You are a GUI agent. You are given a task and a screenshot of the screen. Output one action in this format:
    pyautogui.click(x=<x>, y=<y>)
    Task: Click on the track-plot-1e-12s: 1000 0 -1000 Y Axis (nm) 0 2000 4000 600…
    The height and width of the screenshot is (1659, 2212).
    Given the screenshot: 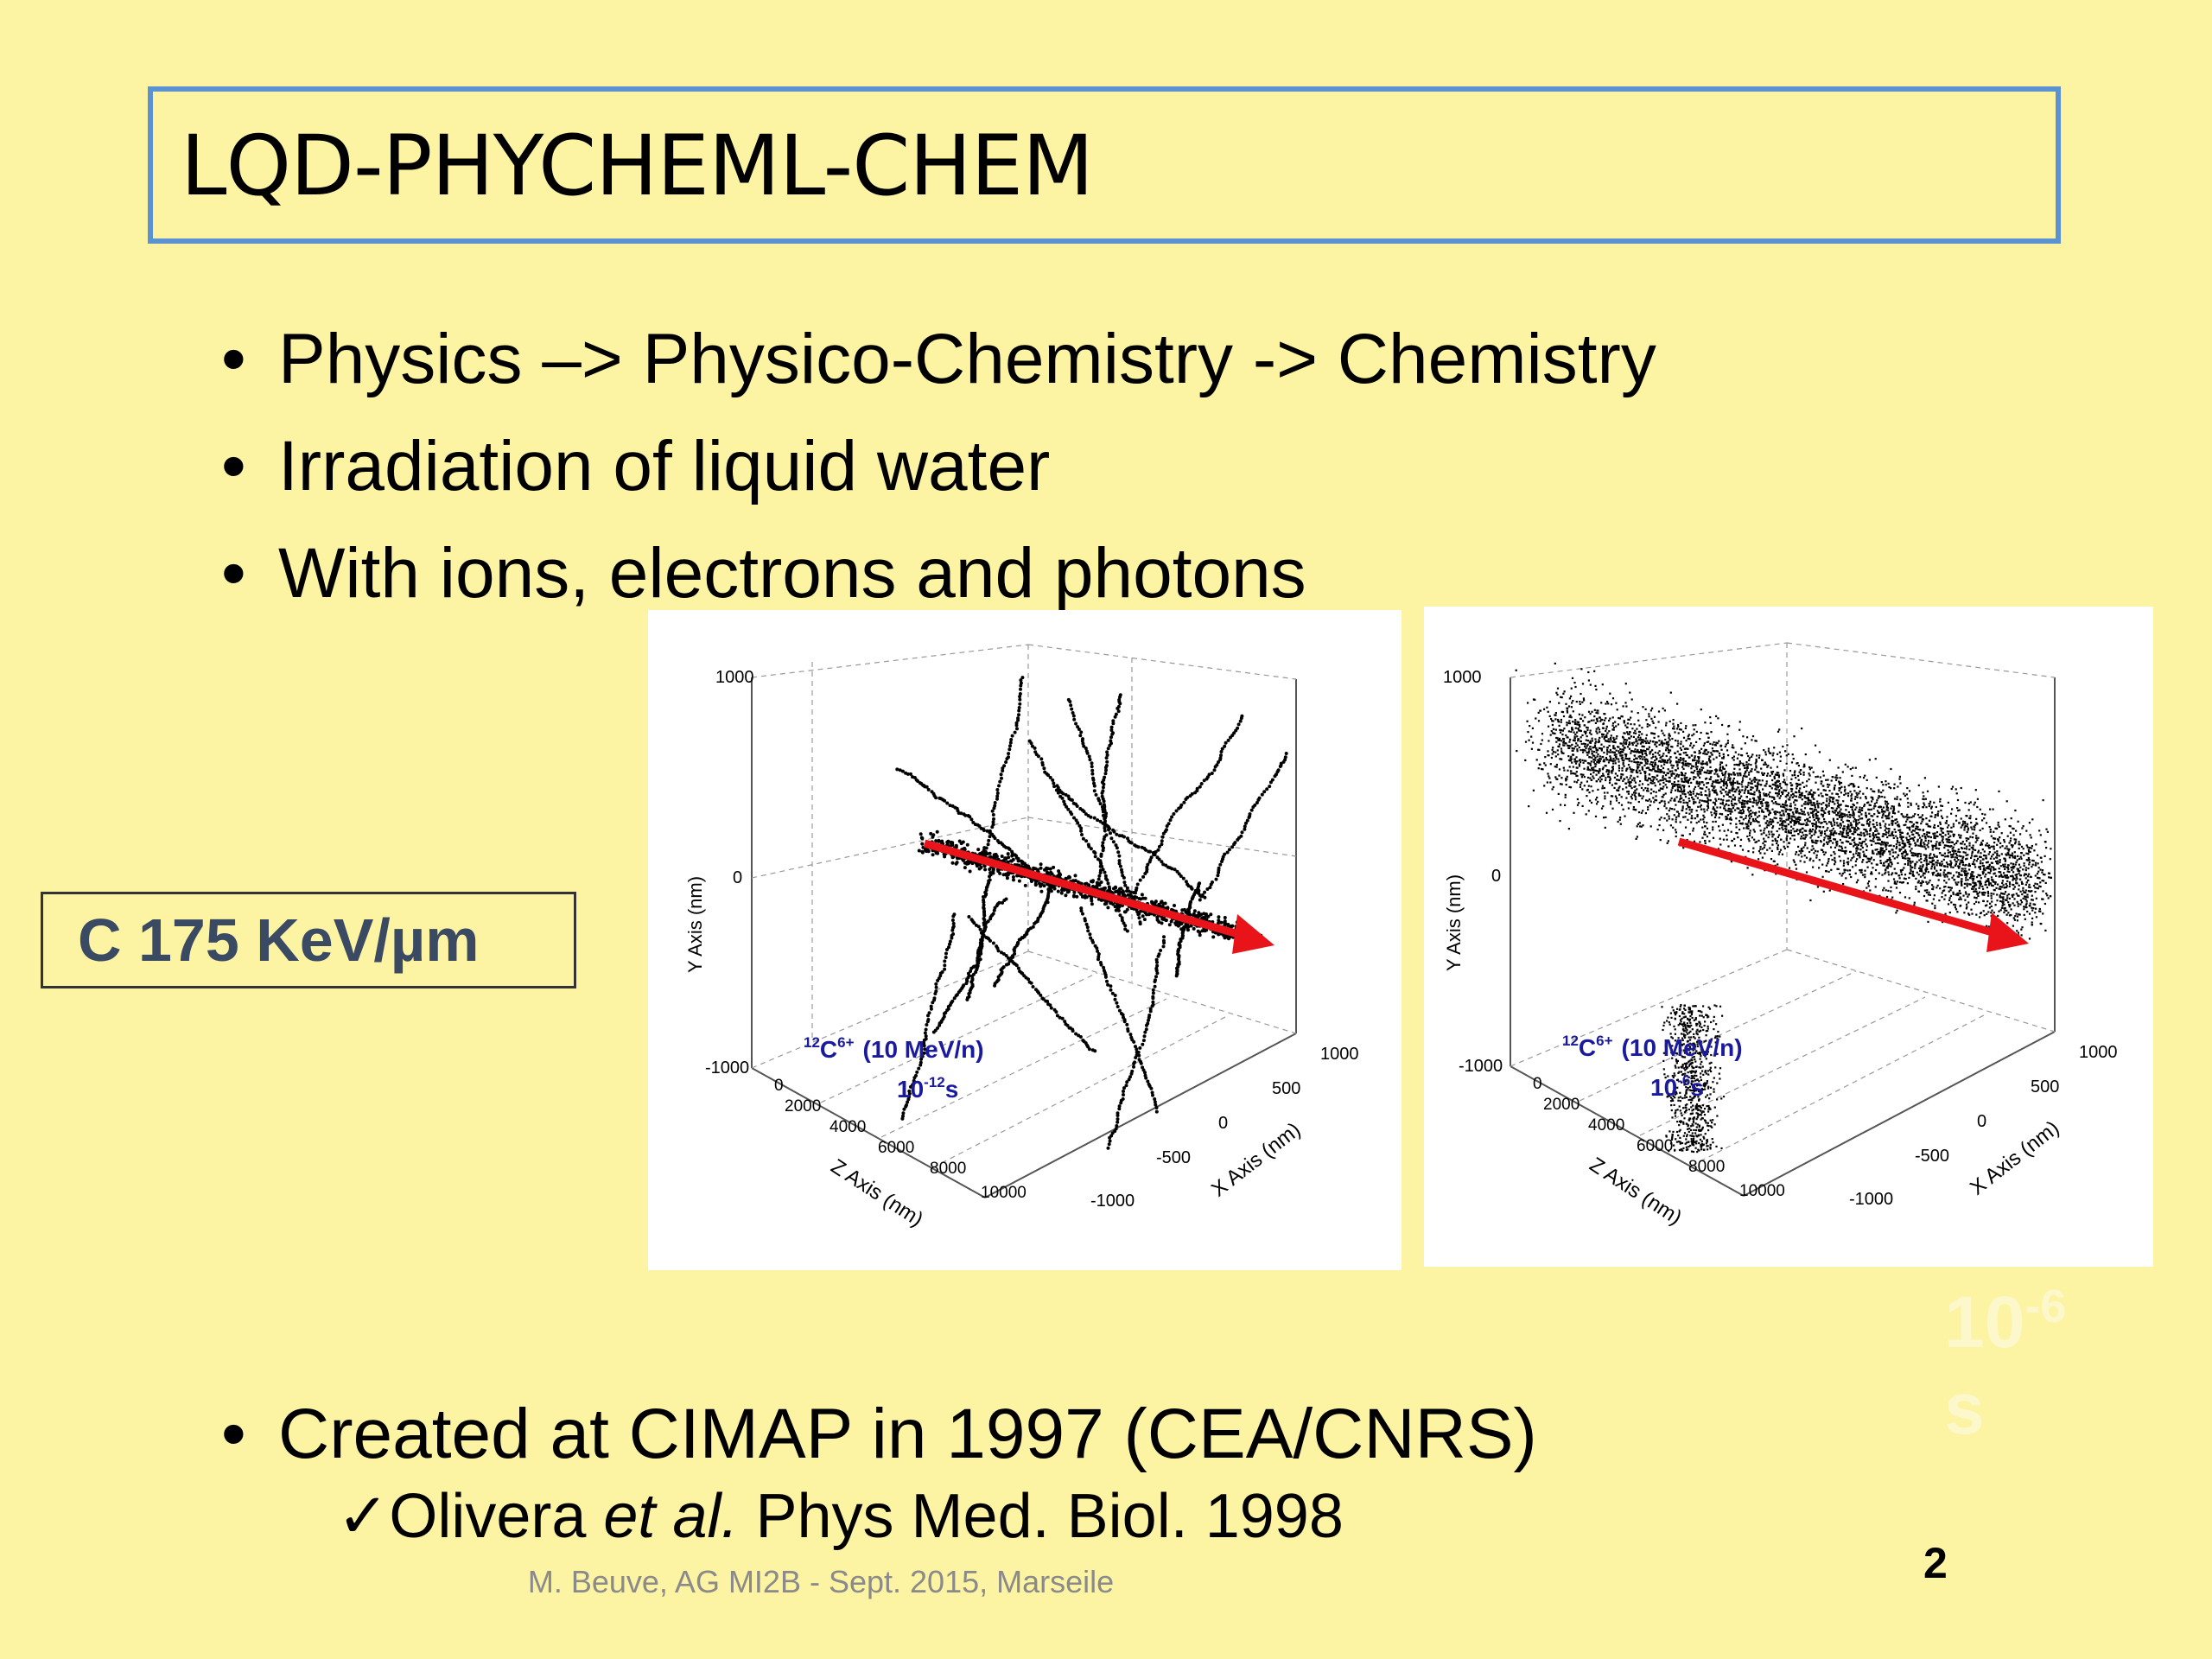 What is the action you would take?
    pyautogui.click(x=1025, y=940)
    